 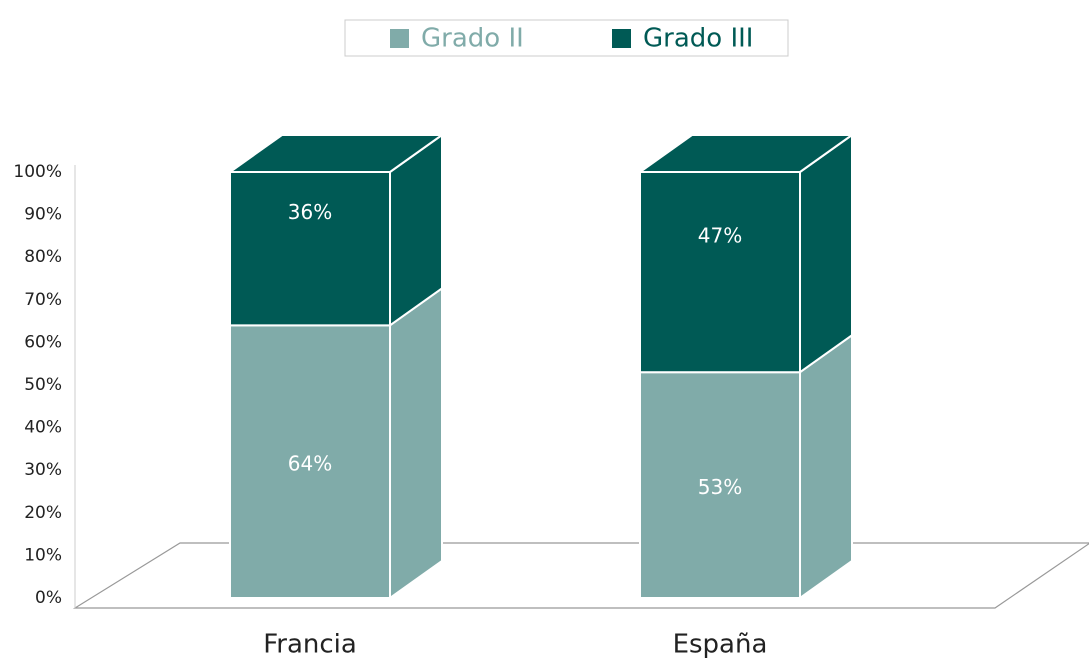 What do you see at coordinates (580, 575) in the screenshot?
I see `floor` at bounding box center [580, 575].